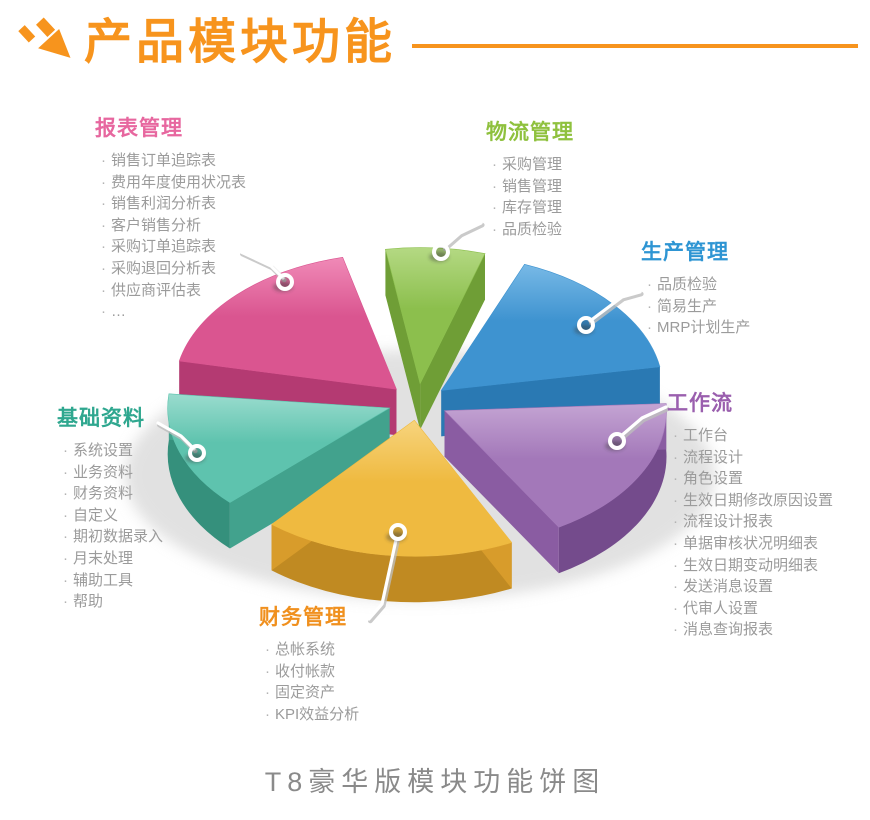 The image size is (870, 820). Describe the element at coordinates (312, 693) in the screenshot. I see `list-item: · 固定资产` at that location.